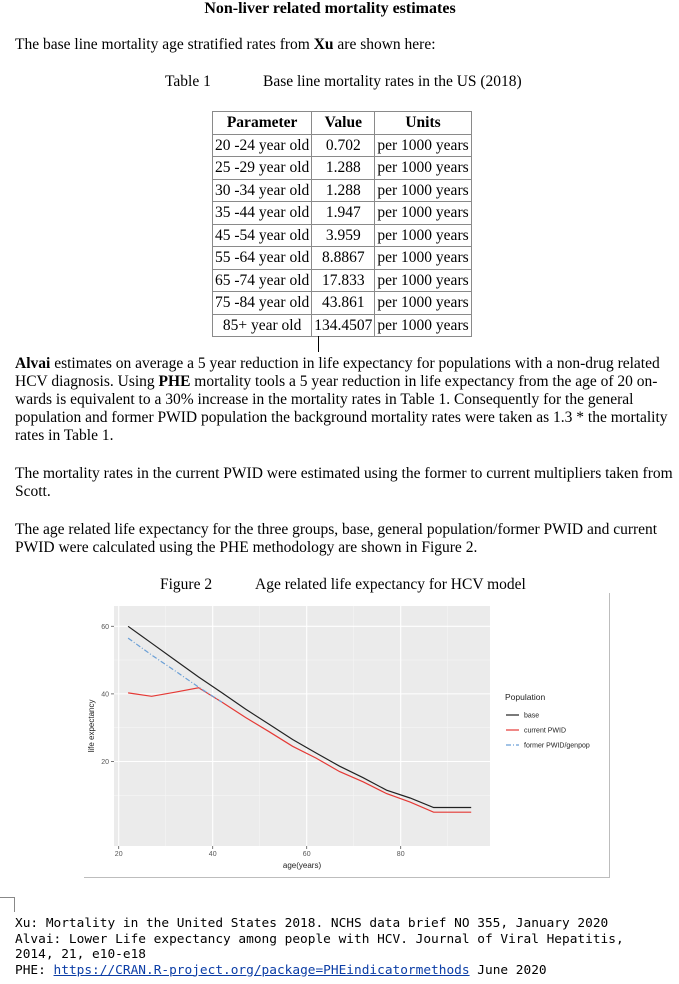 This screenshot has height=984, width=679. I want to click on x-tick-label: 20, so click(119, 854).